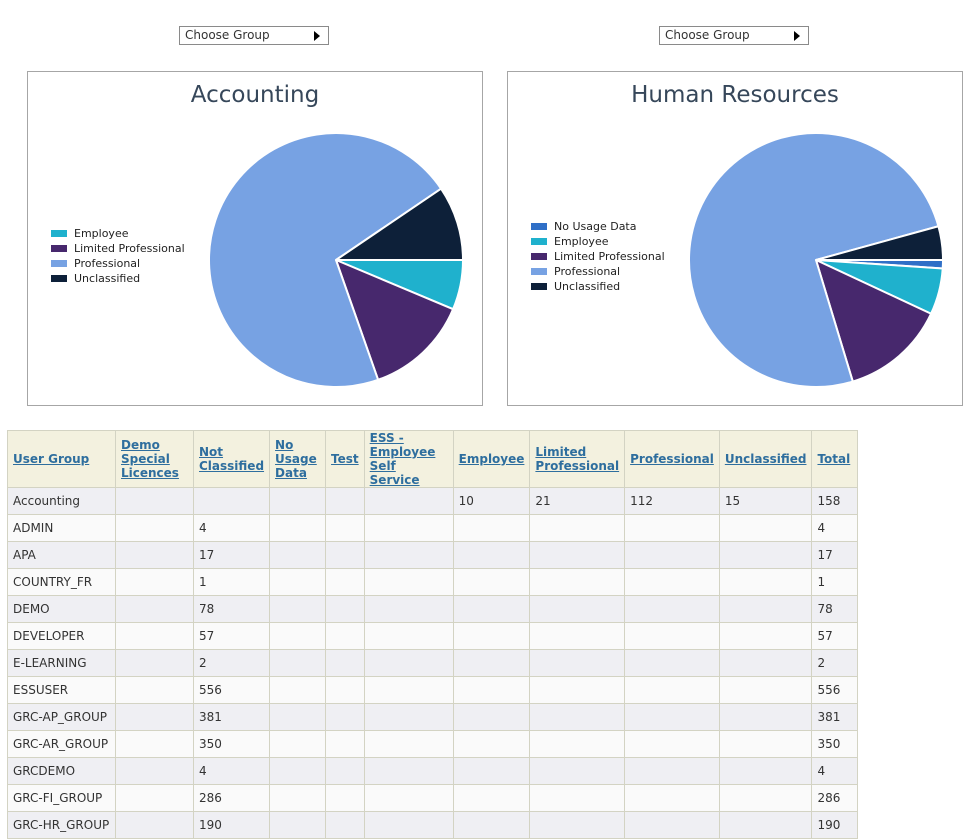 The image size is (978, 840). Describe the element at coordinates (51, 459) in the screenshot. I see `sort-link: User Group` at that location.